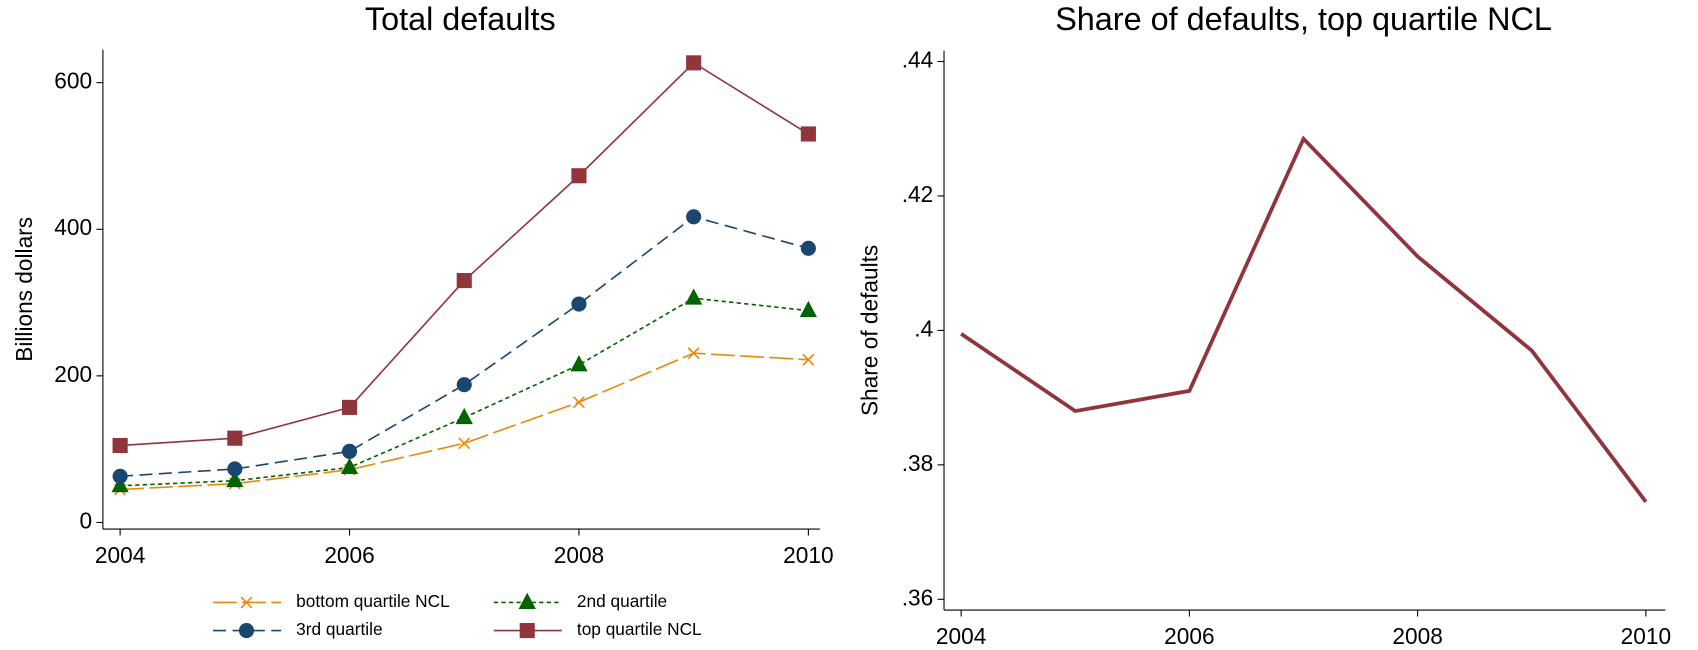 This screenshot has width=1698, height=650. I want to click on y-tick-label: .4, so click(923, 328).